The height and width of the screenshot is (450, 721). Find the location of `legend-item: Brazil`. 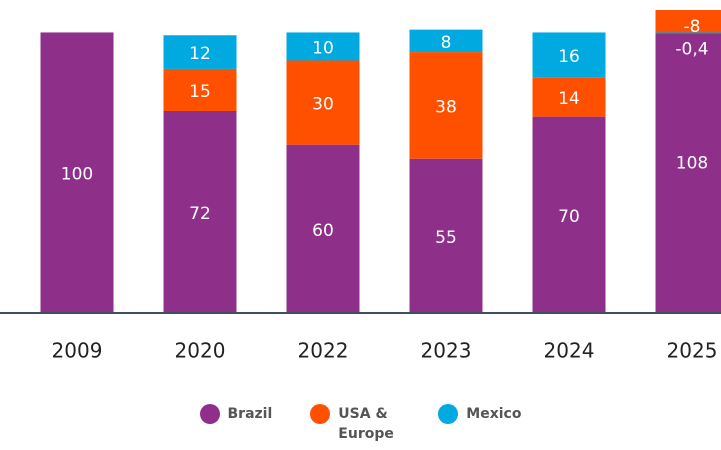

legend-item: Brazil is located at coordinates (236, 424).